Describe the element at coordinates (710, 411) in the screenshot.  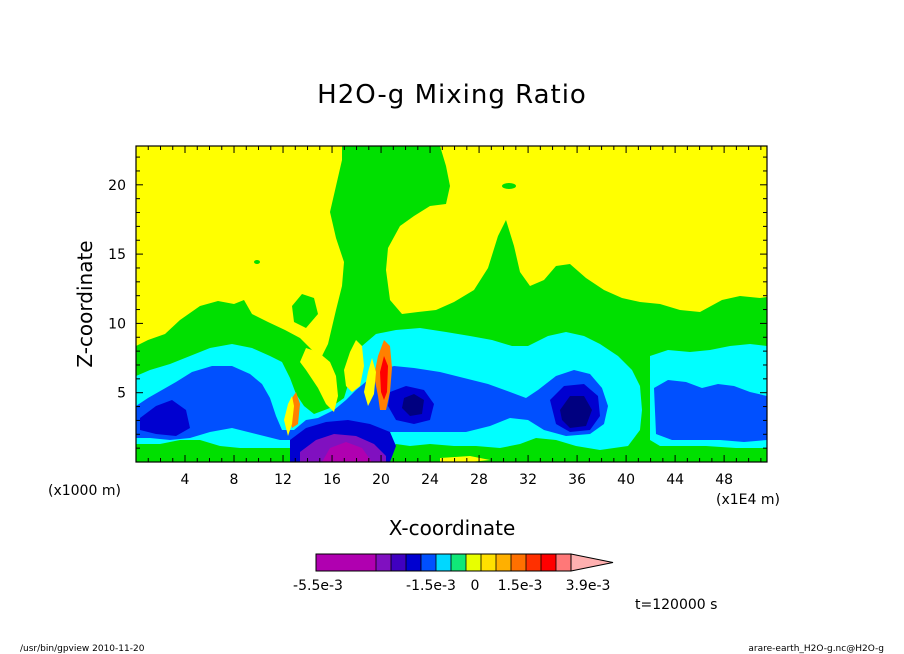
I see `region-blue-right` at that location.